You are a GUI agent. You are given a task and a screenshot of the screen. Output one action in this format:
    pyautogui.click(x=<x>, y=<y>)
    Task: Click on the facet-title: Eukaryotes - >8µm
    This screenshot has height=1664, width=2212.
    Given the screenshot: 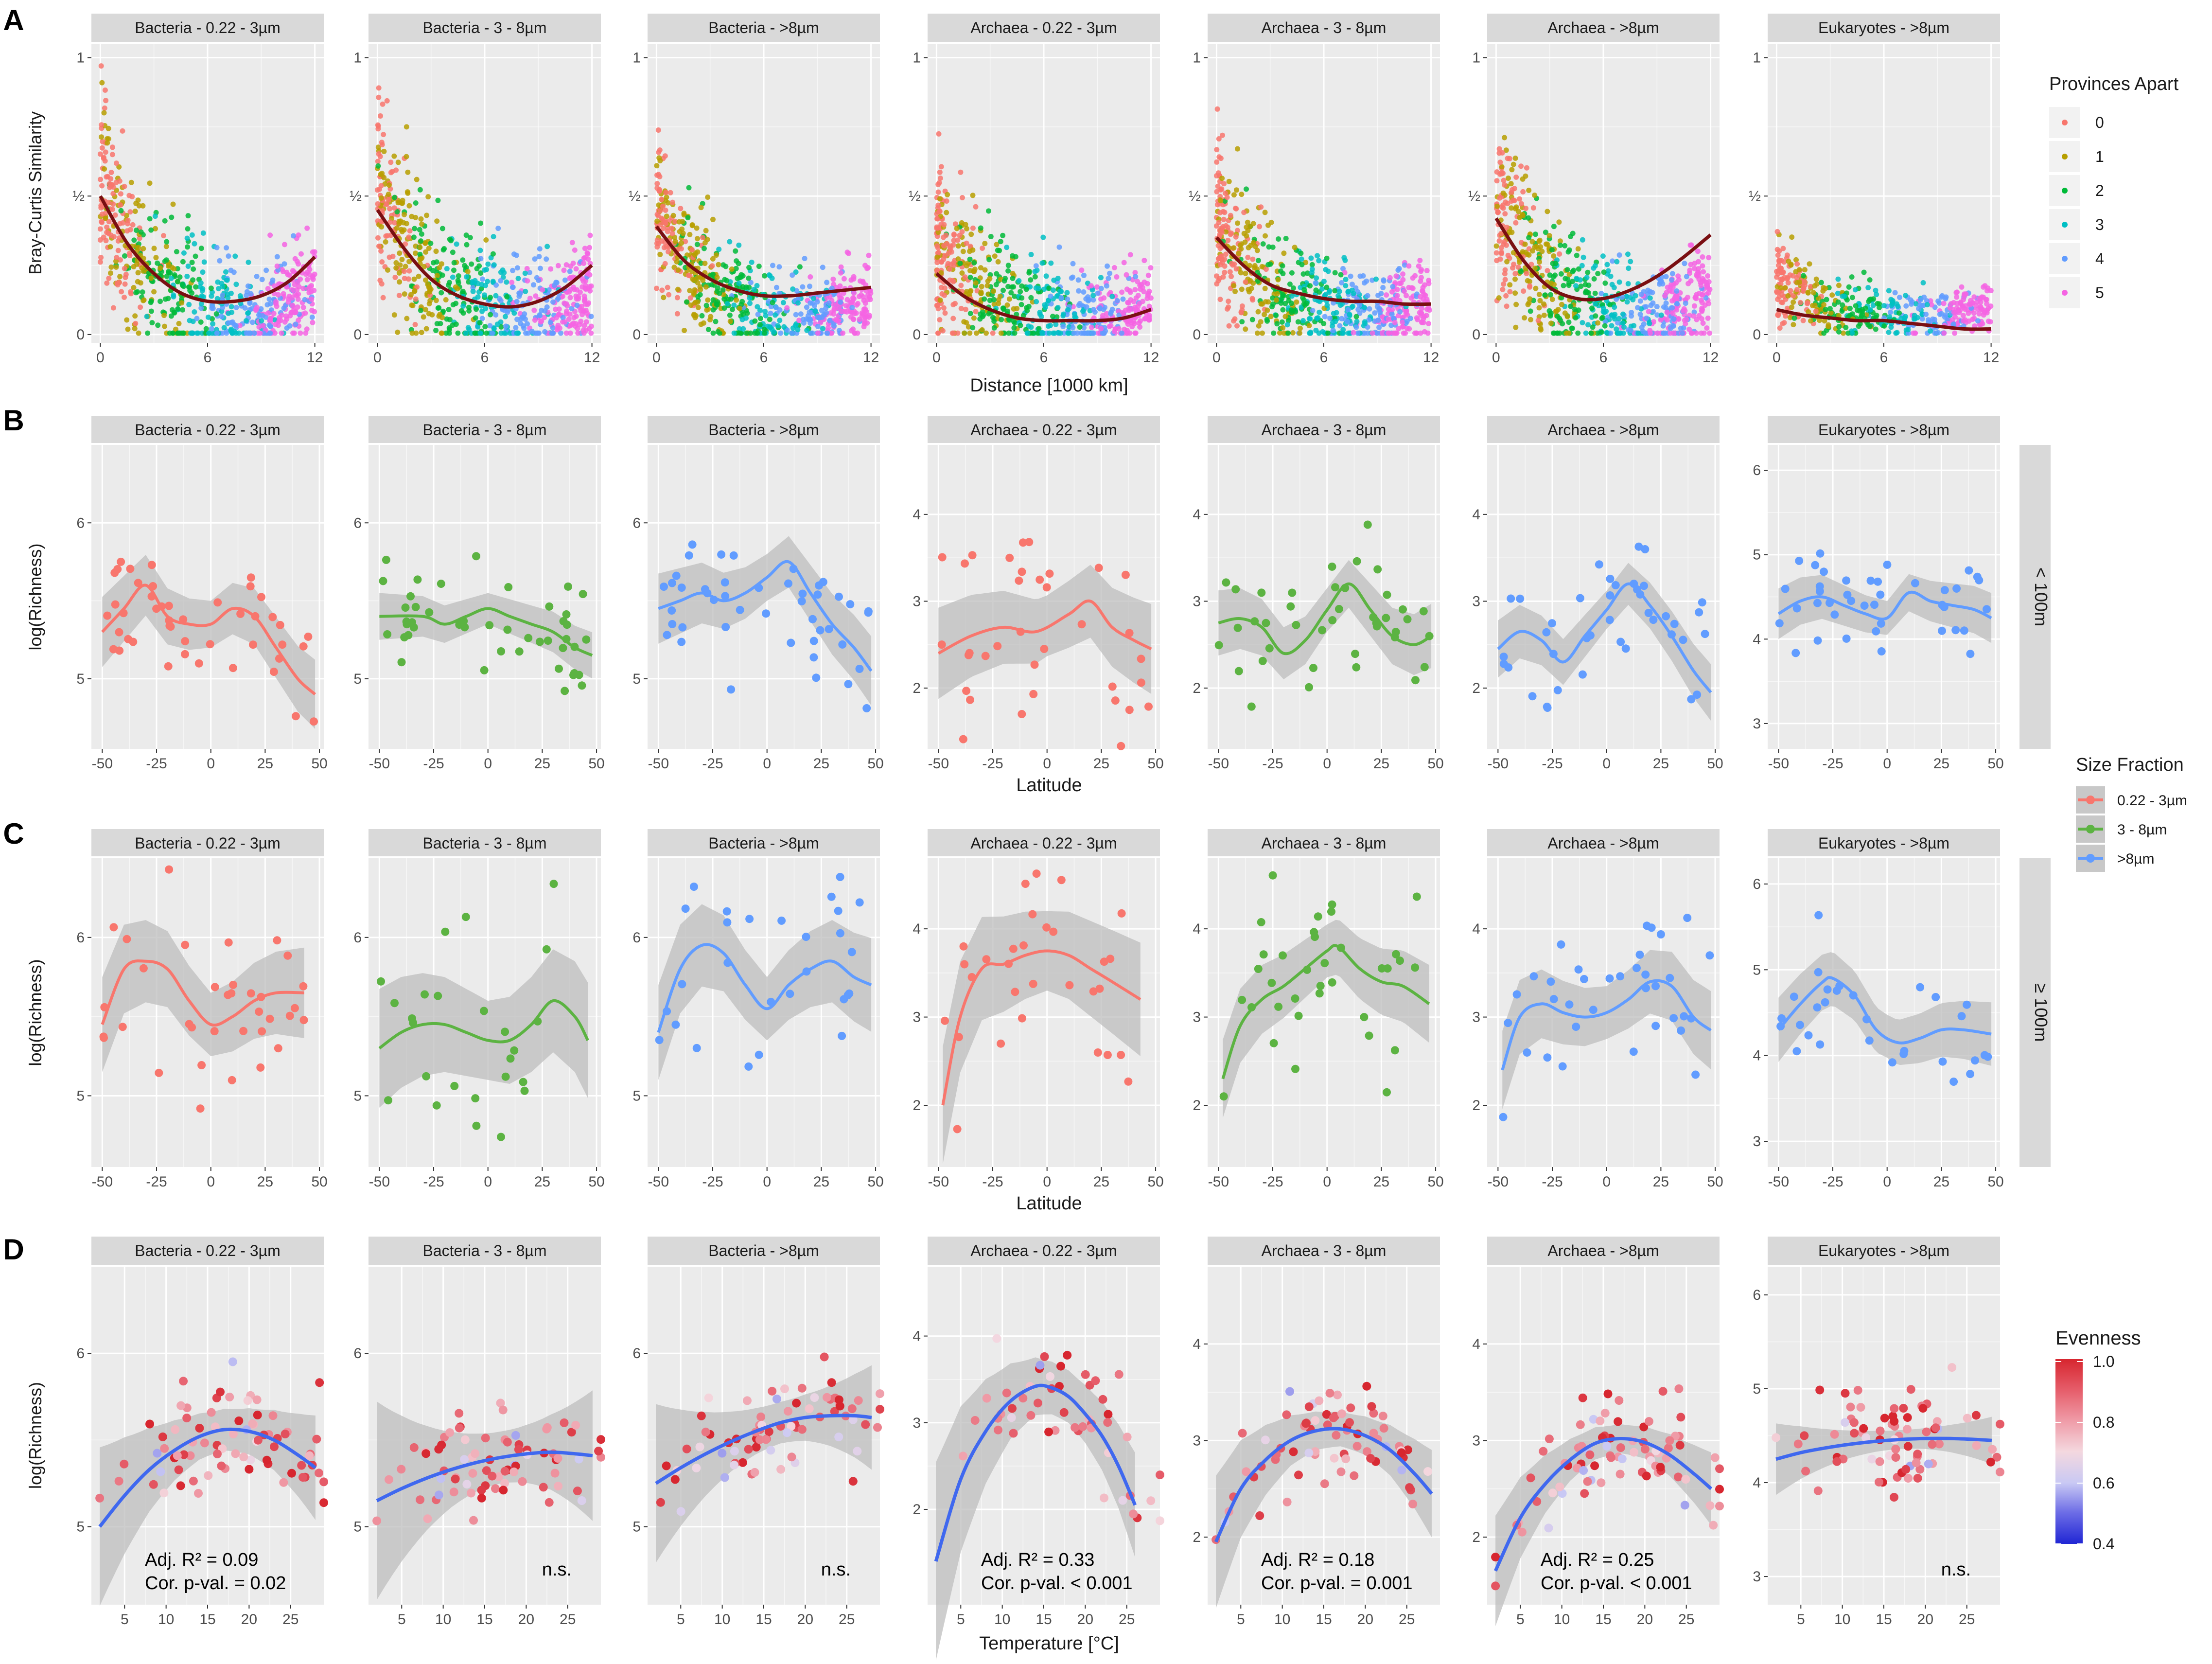 What is the action you would take?
    pyautogui.click(x=1883, y=27)
    